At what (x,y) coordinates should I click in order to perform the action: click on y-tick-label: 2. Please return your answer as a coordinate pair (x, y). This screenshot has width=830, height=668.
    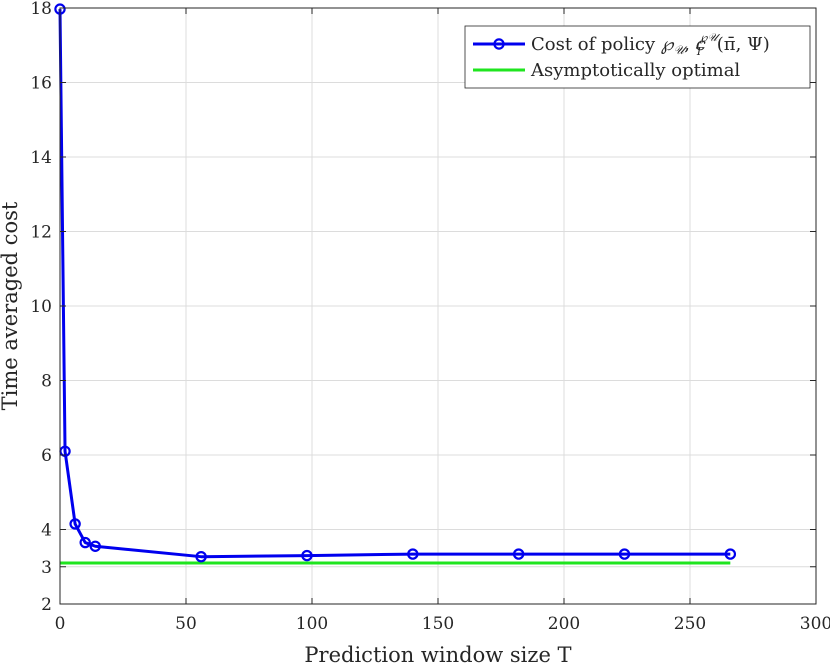
    Looking at the image, I should click on (46, 605).